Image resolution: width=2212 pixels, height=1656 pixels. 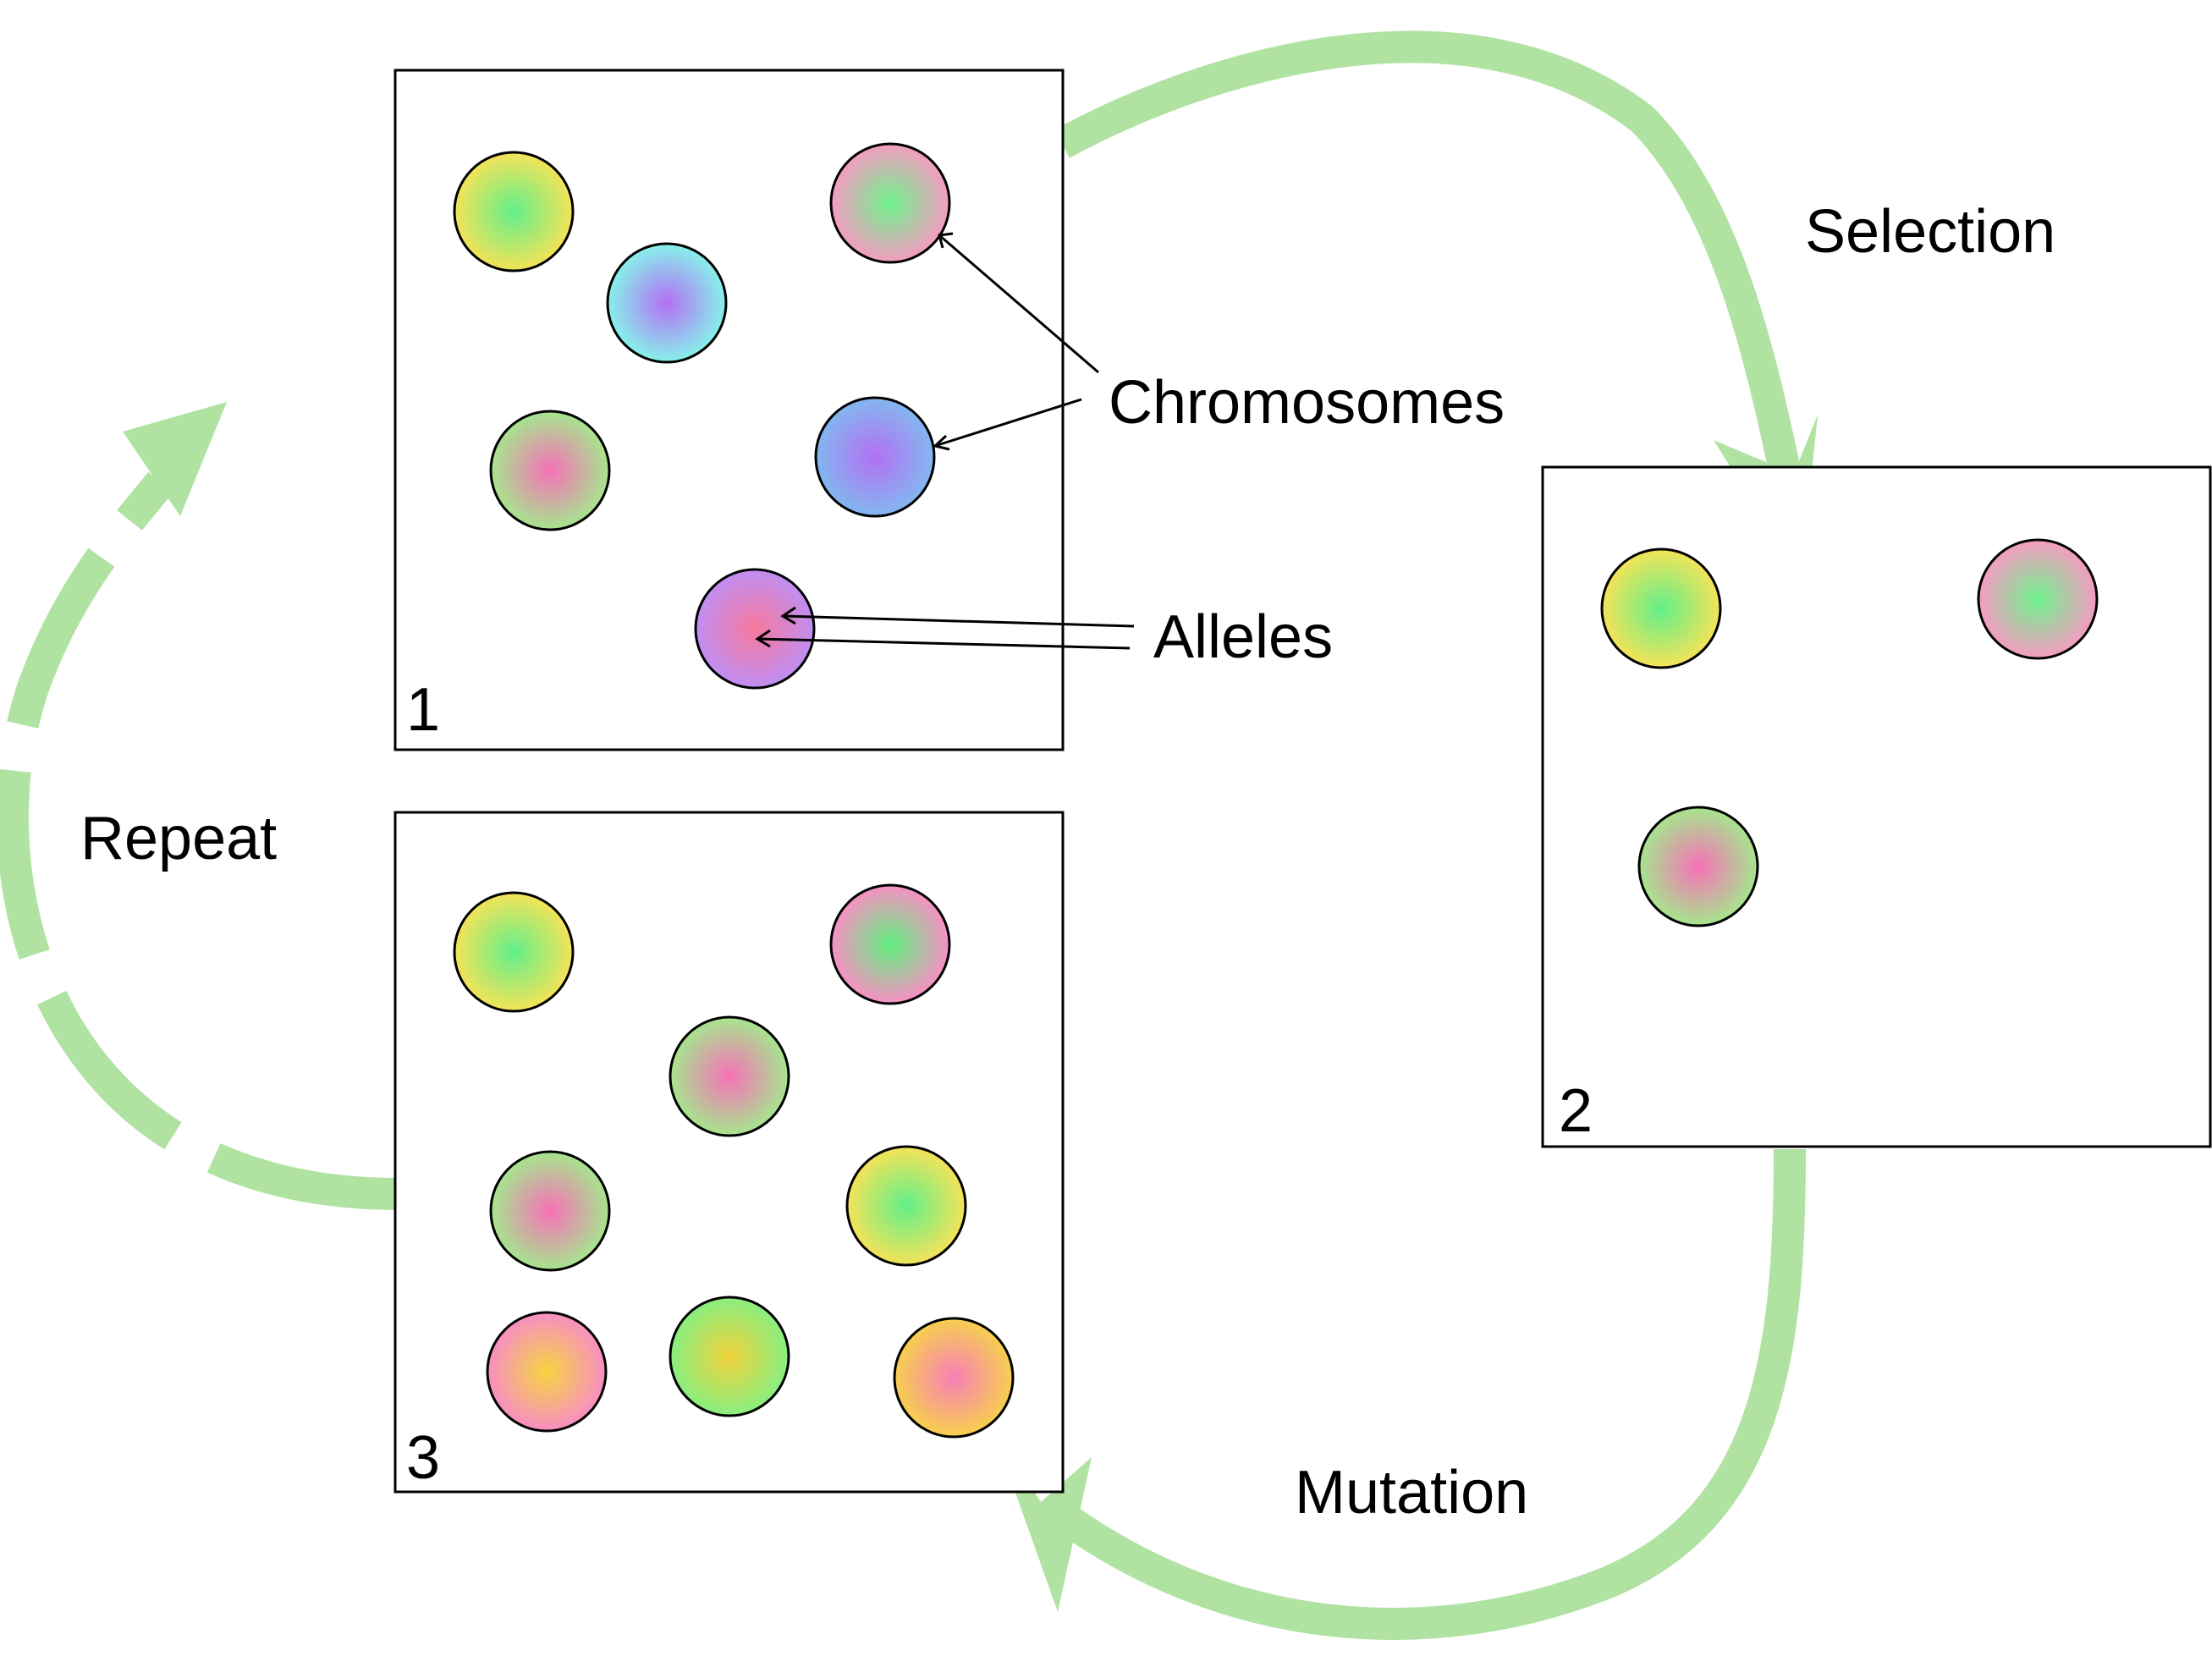 I want to click on panel-3: 3, so click(x=729, y=1152).